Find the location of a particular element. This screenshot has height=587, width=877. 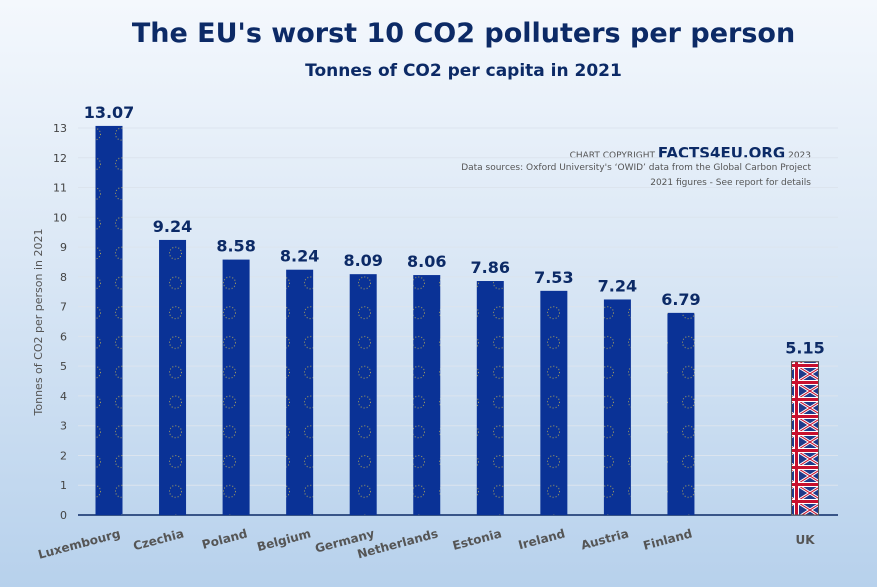

y-axis-label: Tonnes of CO2 per person in 2021 is located at coordinates (38, 323).